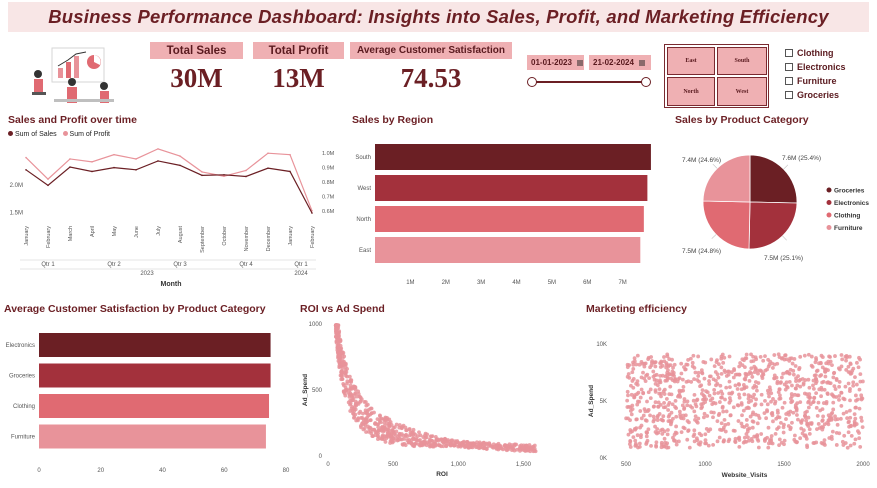  I want to click on roi-vs-adspend-scatter: 1000 500 00 500 1,000 1,500 Ad_Spend ROI, so click(420, 400).